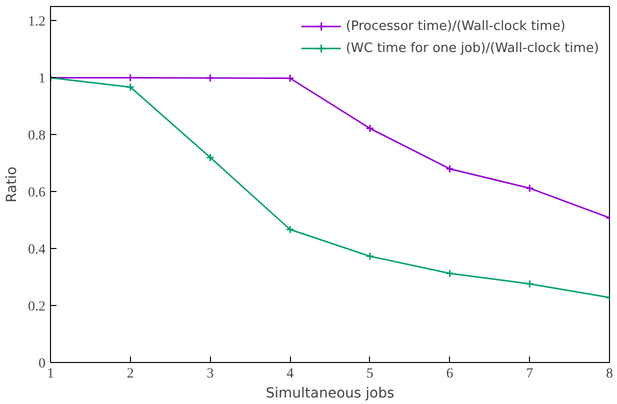  What do you see at coordinates (42, 79) in the screenshot?
I see `y-tick-label: 1` at bounding box center [42, 79].